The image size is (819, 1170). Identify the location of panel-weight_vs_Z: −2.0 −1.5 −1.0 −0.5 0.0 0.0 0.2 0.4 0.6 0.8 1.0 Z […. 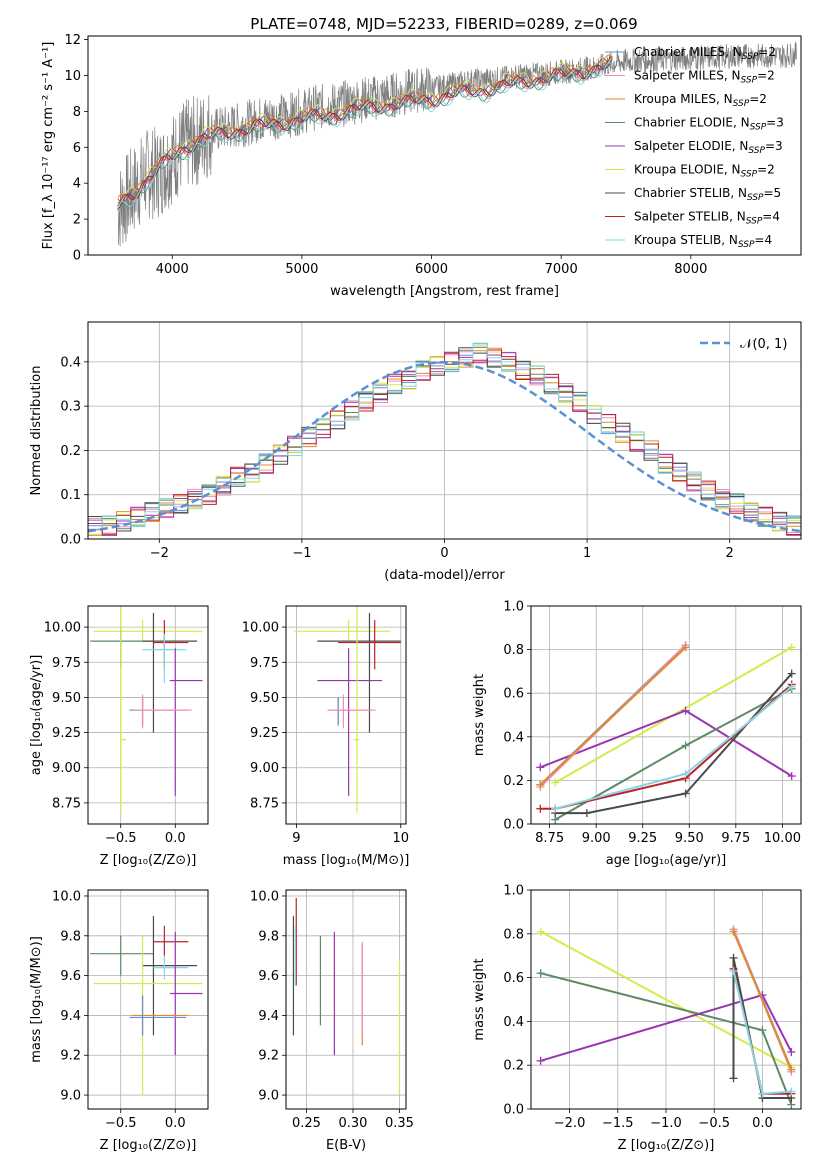
(637, 1018).